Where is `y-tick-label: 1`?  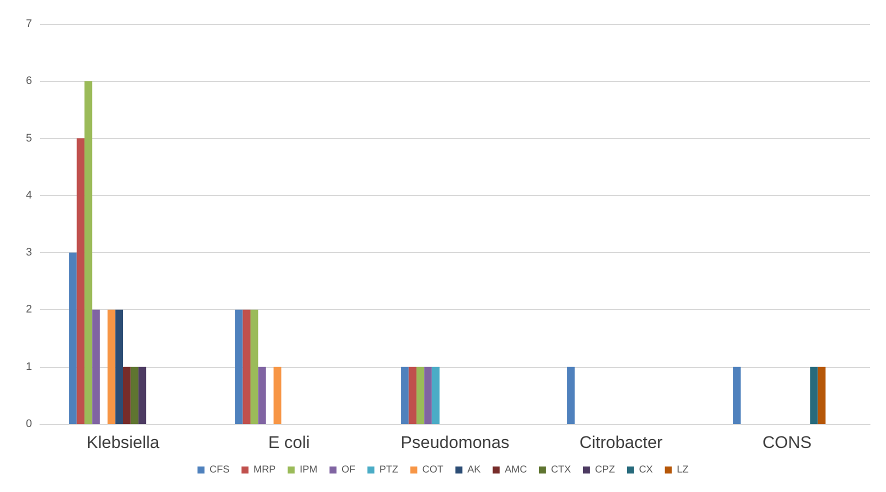 y-tick-label: 1 is located at coordinates (29, 366).